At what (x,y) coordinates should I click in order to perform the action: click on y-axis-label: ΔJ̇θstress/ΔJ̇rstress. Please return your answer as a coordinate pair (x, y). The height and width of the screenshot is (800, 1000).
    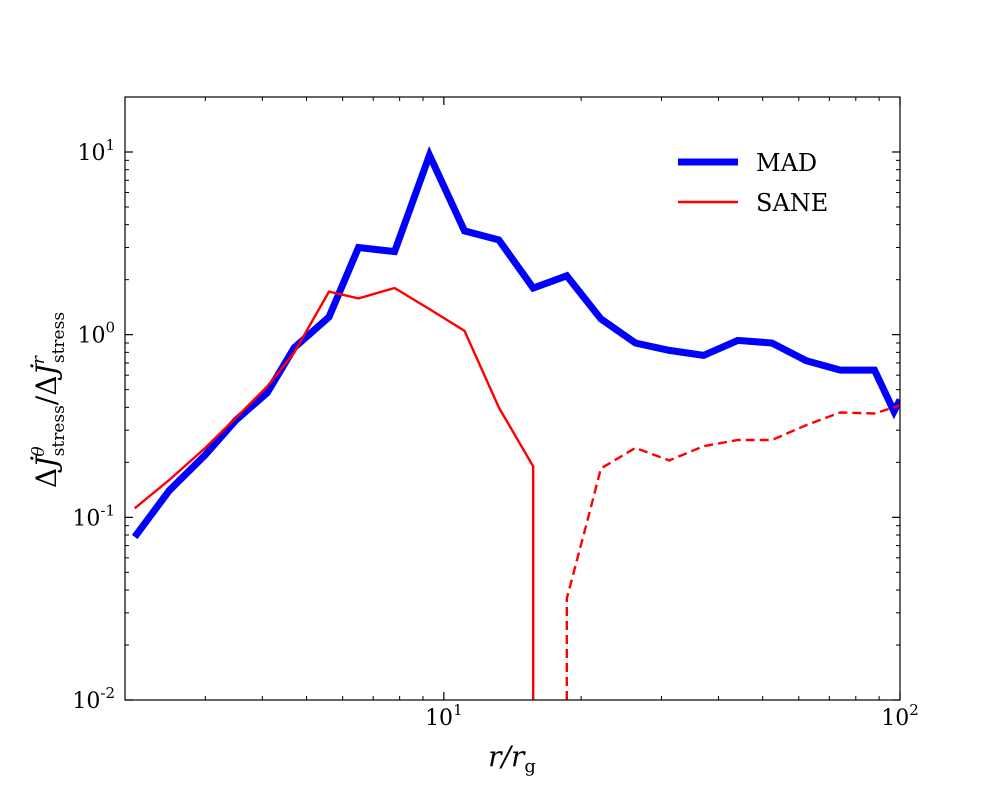
    Looking at the image, I should click on (49, 400).